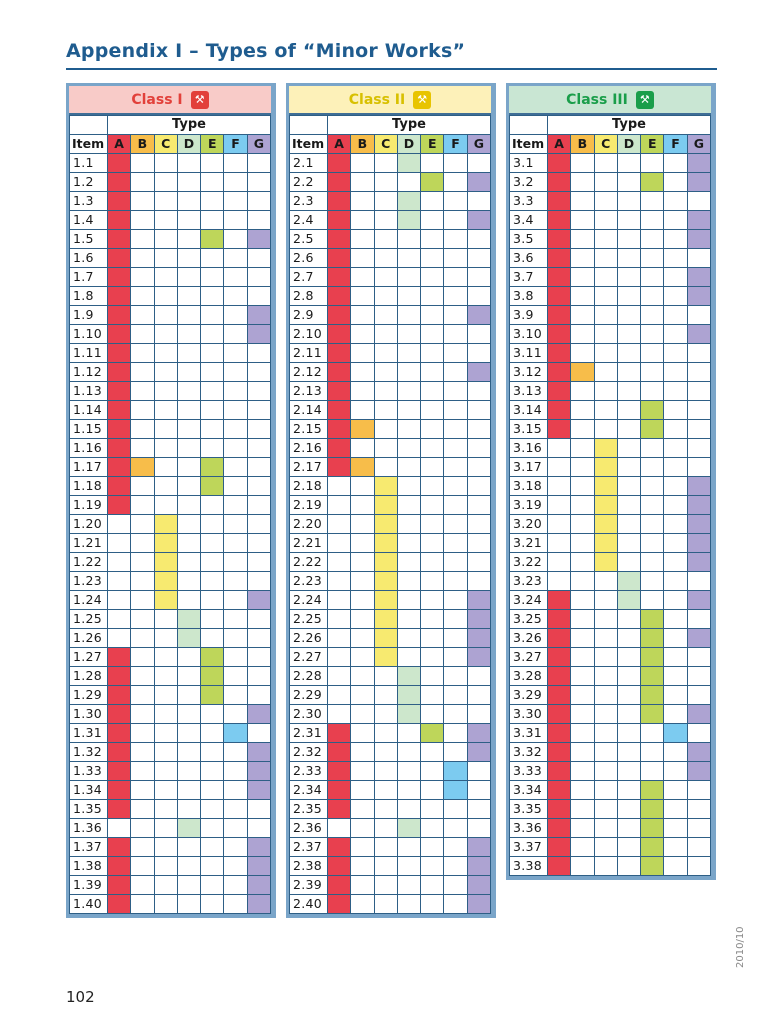  I want to click on item-number: 2.35, so click(308, 809).